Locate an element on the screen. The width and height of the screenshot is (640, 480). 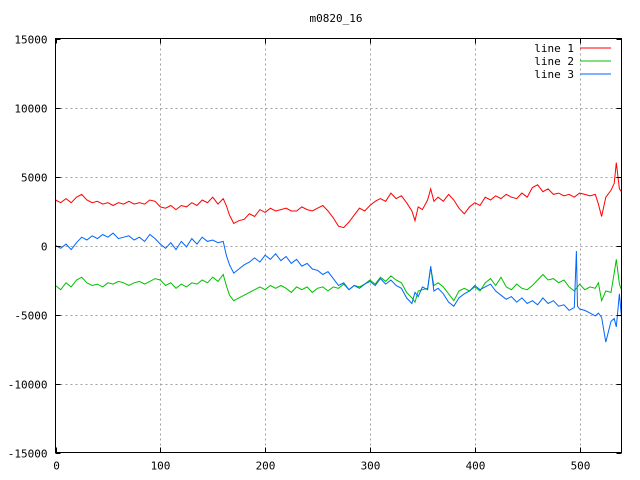
y-tick-label: 5000 is located at coordinates (34, 178).